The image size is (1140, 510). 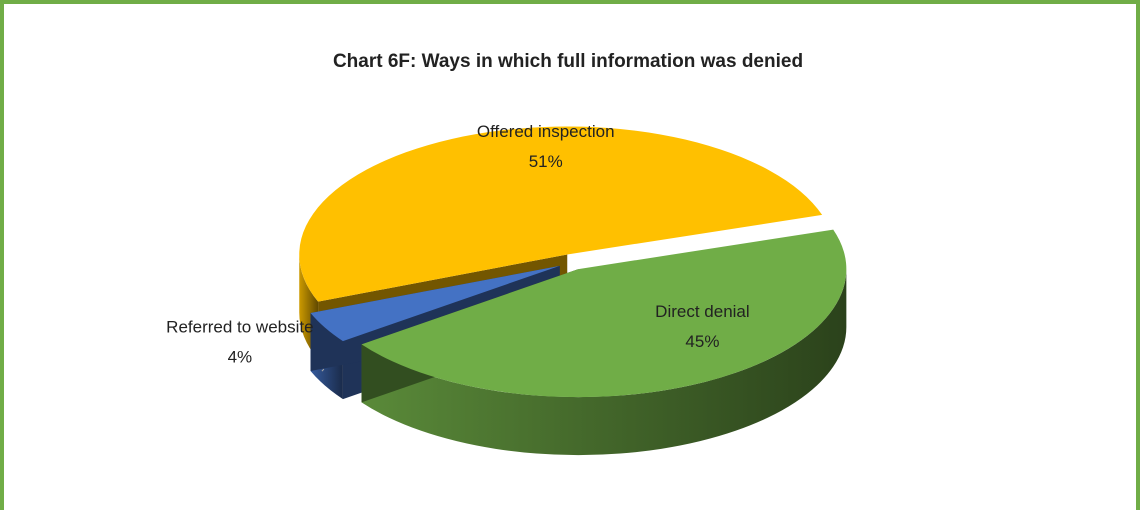 I want to click on slice-value-label: 45%, so click(x=702, y=341).